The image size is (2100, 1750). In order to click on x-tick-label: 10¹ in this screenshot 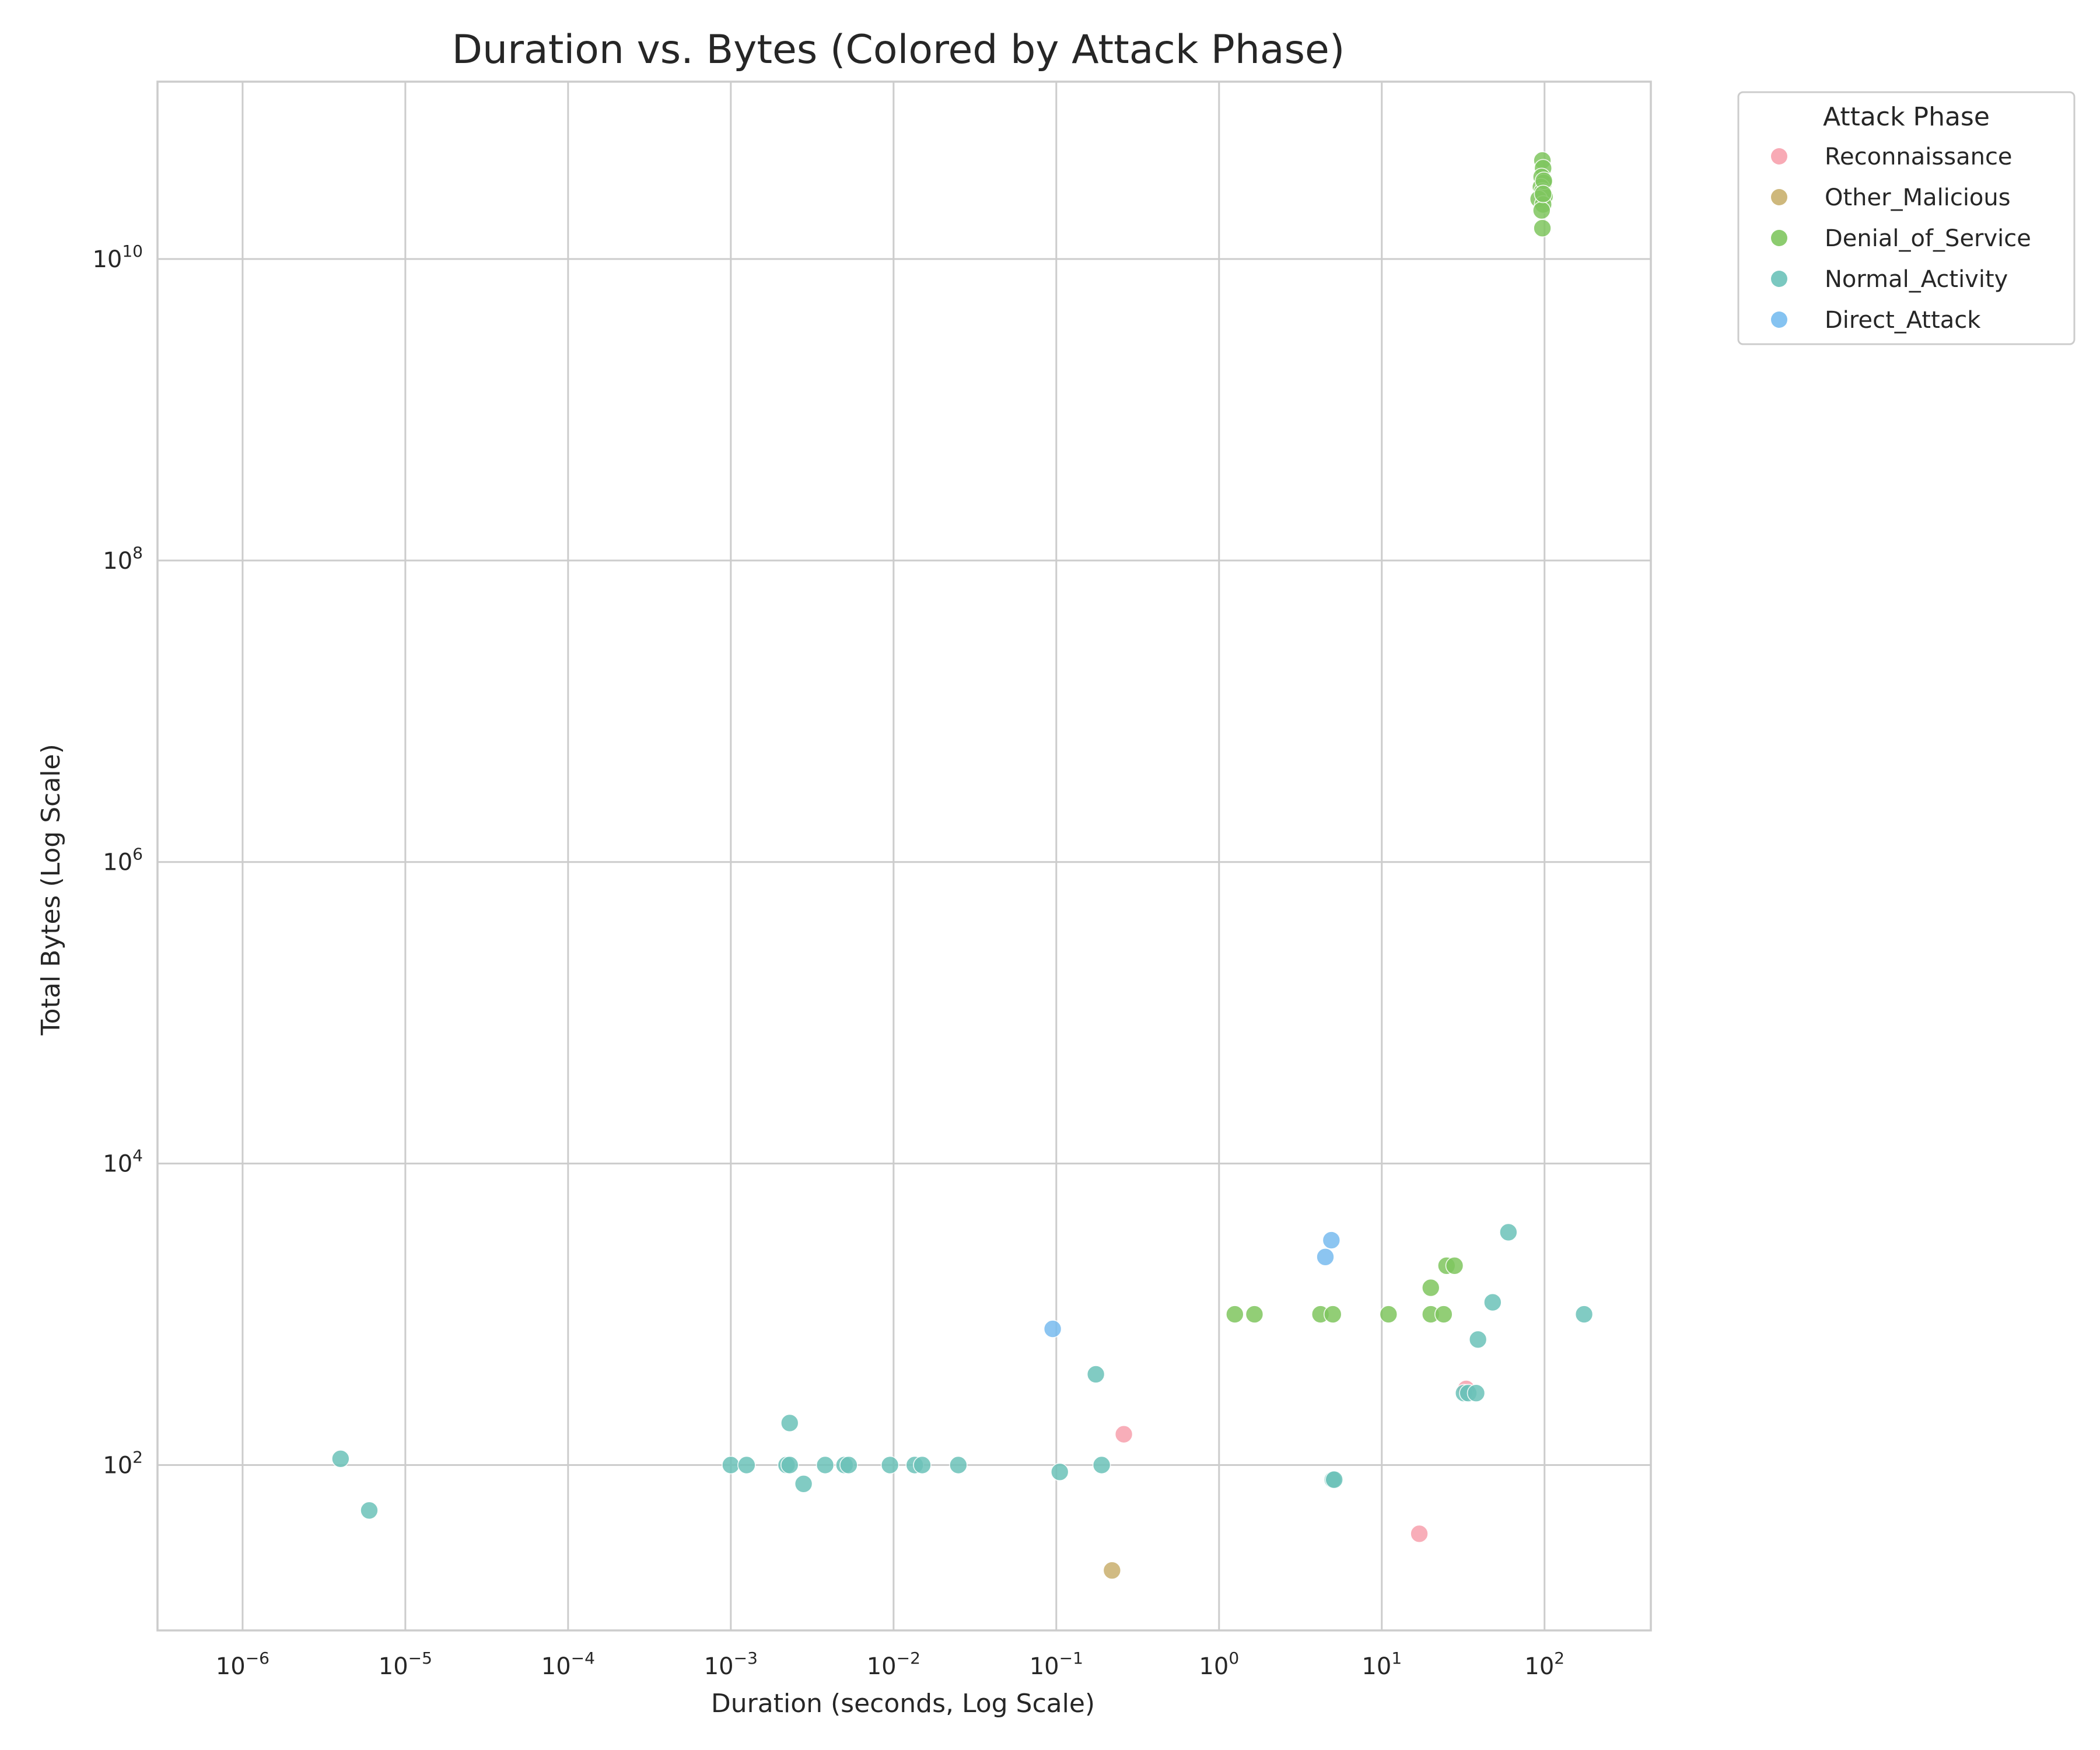, I will do `click(1382, 1664)`.